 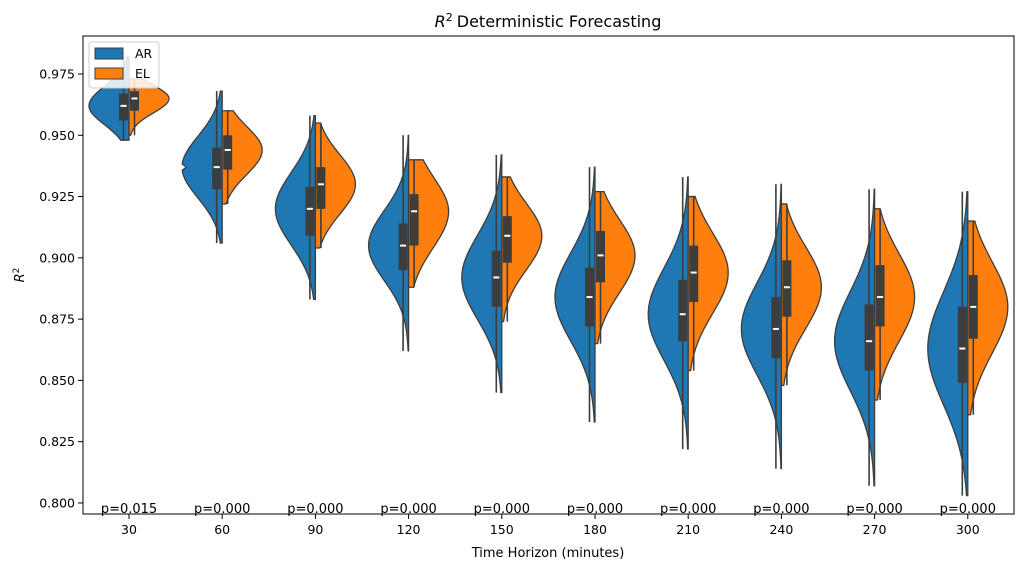 I want to click on x-axis-title: Time Horizon (minutes), so click(x=548, y=553).